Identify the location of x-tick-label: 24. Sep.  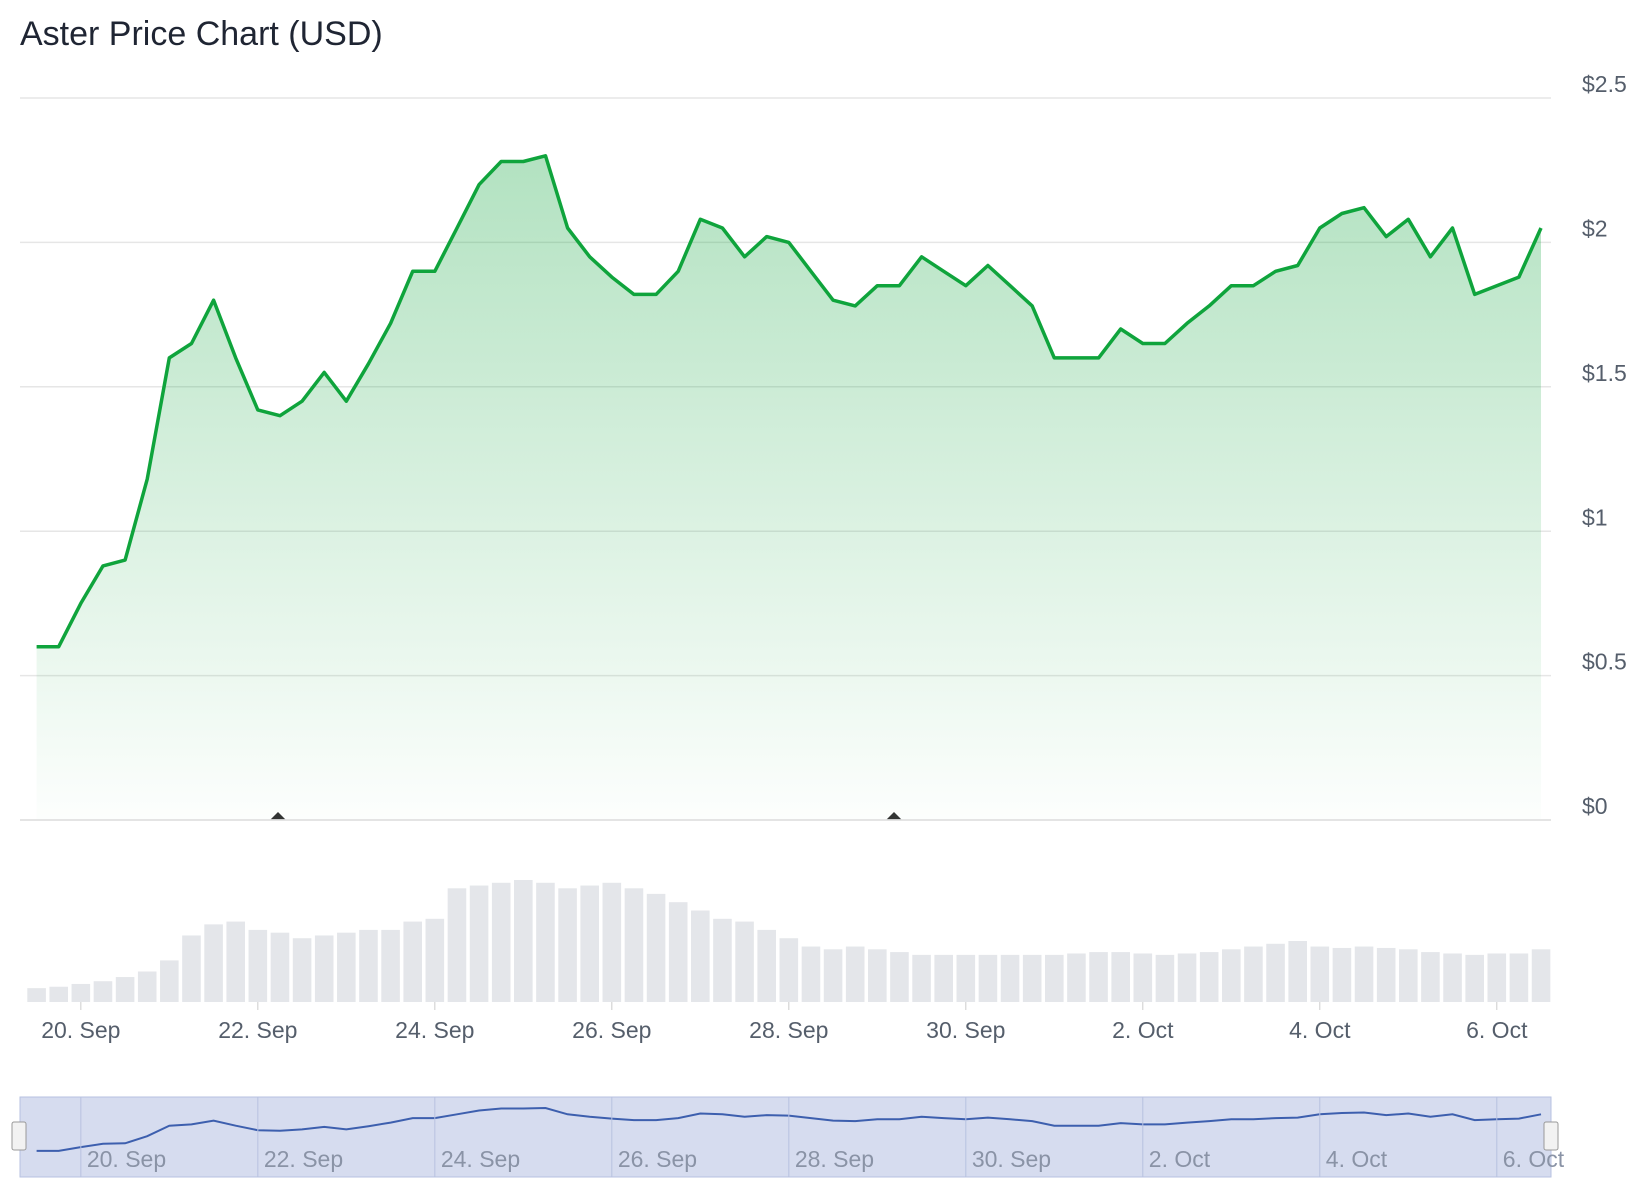
(434, 1030).